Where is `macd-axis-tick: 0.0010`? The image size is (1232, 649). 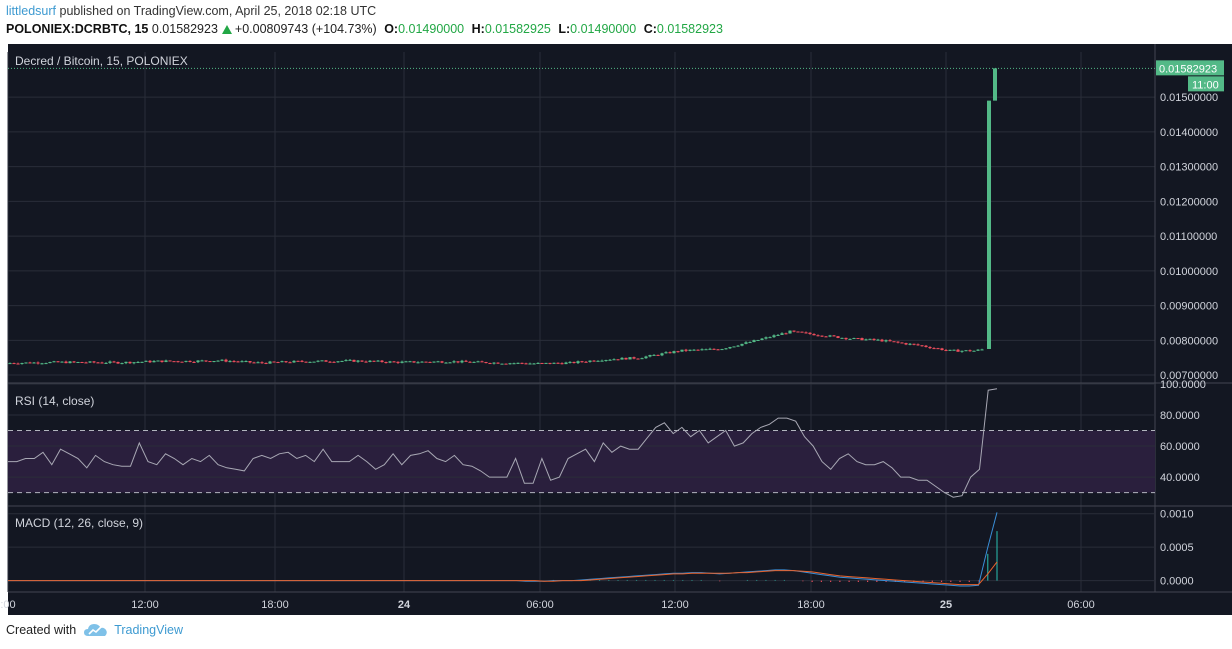
macd-axis-tick: 0.0010 is located at coordinates (1177, 515).